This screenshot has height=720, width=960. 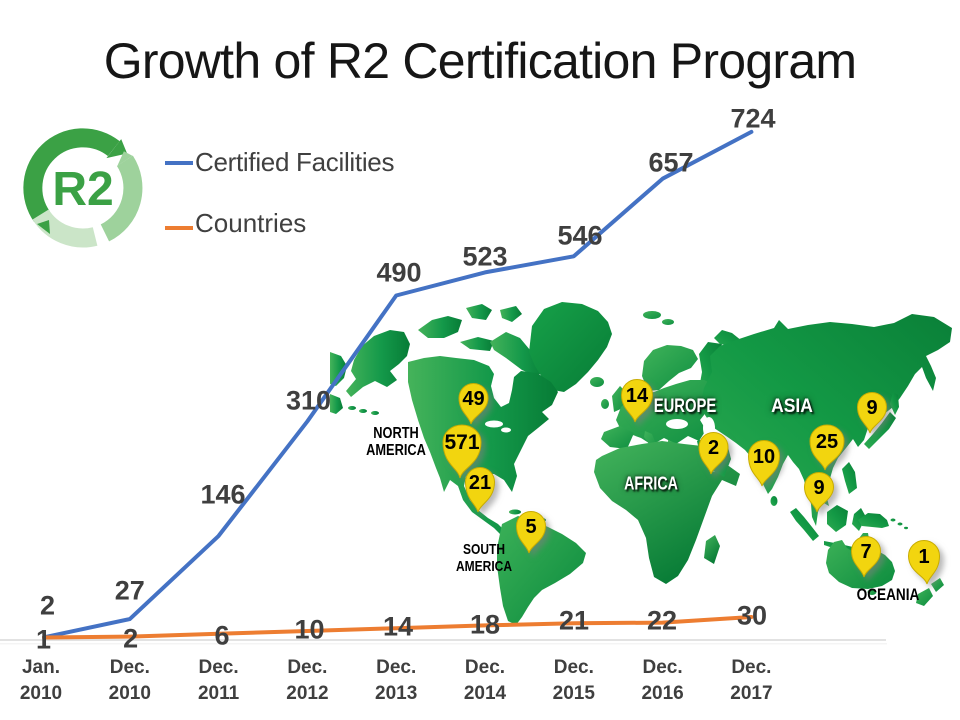 What do you see at coordinates (865, 552) in the screenshot?
I see `svg-text: 7` at bounding box center [865, 552].